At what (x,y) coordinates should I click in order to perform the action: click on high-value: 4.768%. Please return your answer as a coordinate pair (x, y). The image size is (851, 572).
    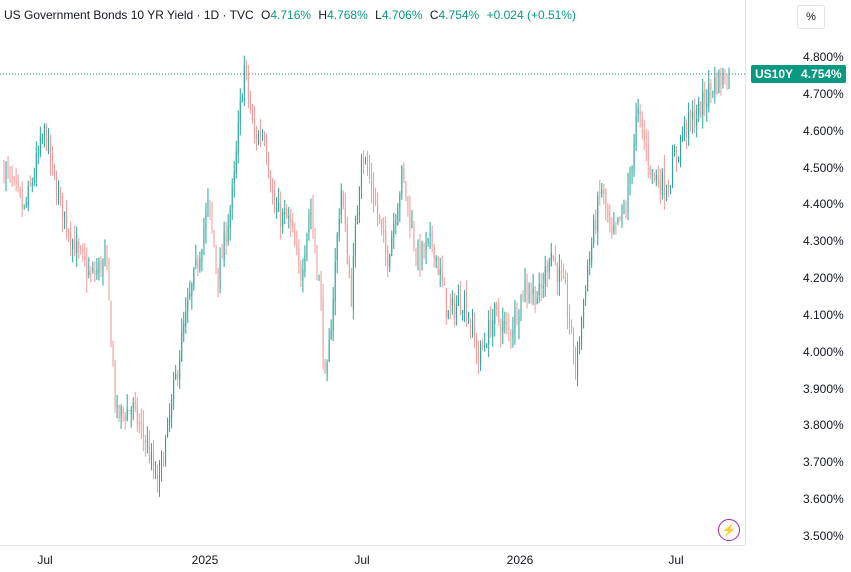
    Looking at the image, I should click on (347, 15).